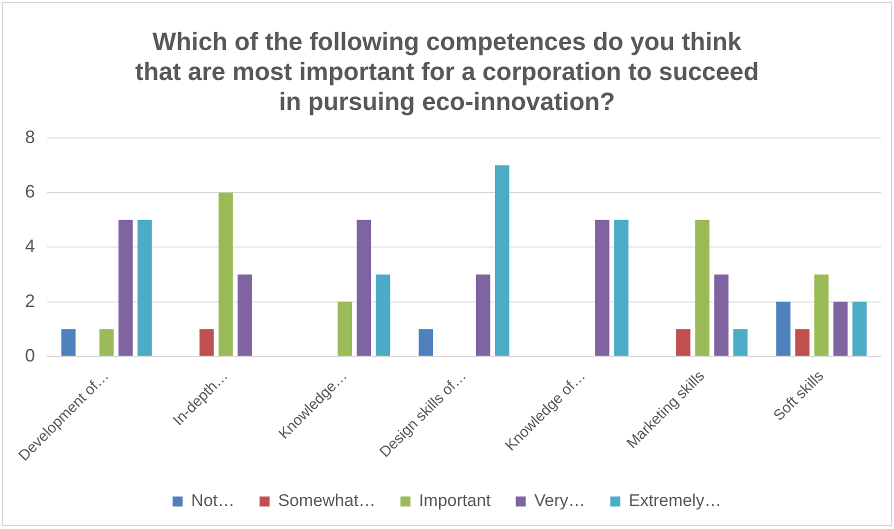  Describe the element at coordinates (30, 355) in the screenshot. I see `y-tick-label: 0` at that location.